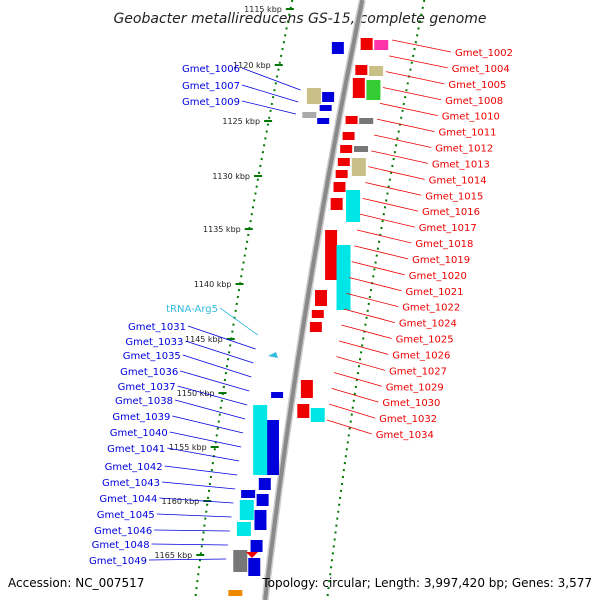 This screenshot has width=600, height=600. I want to click on forward-gene-label: Gmet_1014, so click(458, 180).